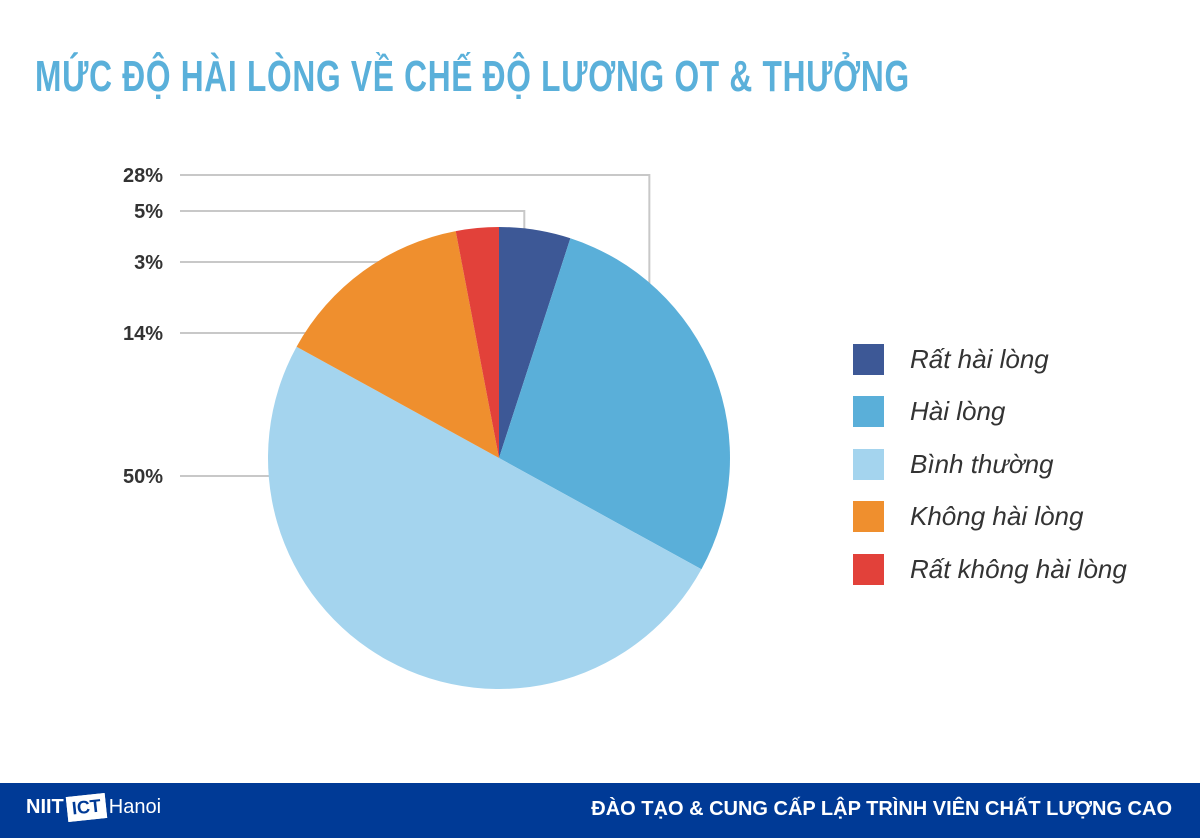  I want to click on legend-item: Bình thường, so click(990, 464).